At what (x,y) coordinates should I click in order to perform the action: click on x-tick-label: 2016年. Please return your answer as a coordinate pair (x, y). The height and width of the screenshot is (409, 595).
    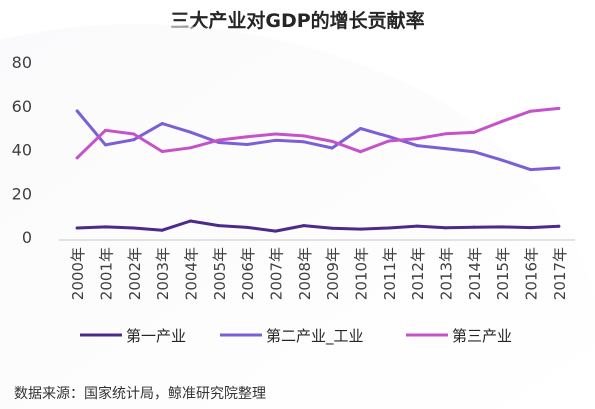
    Looking at the image, I should click on (532, 273).